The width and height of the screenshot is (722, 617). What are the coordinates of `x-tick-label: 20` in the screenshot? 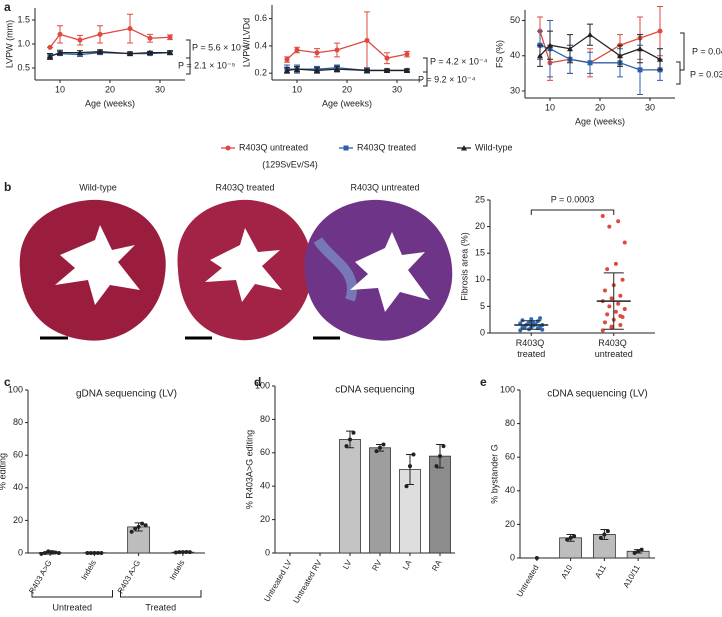 It's located at (110, 89).